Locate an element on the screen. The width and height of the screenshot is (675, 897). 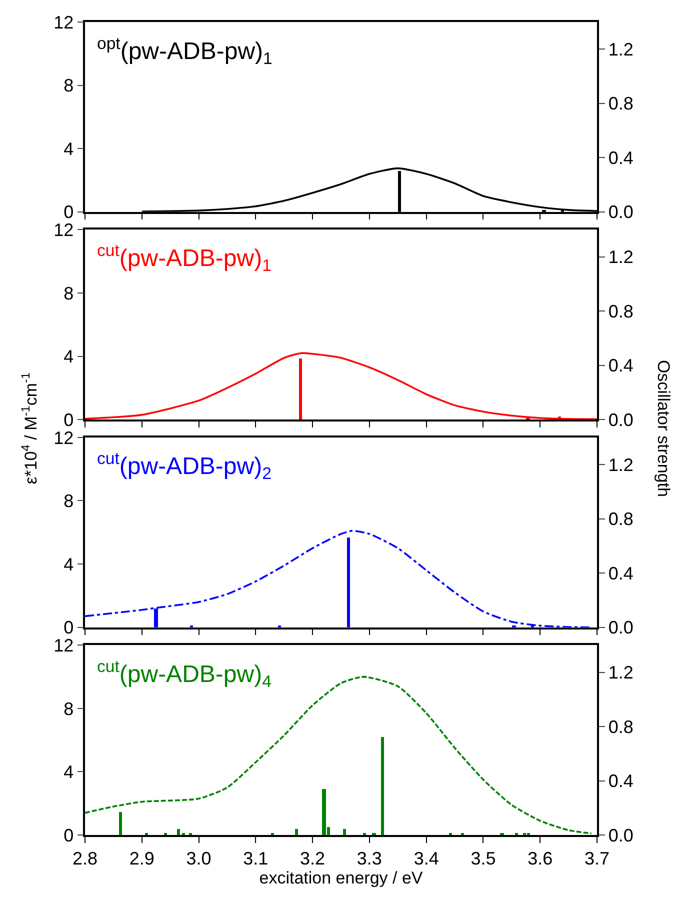
x-tick-label: 2.9 is located at coordinates (141, 858).